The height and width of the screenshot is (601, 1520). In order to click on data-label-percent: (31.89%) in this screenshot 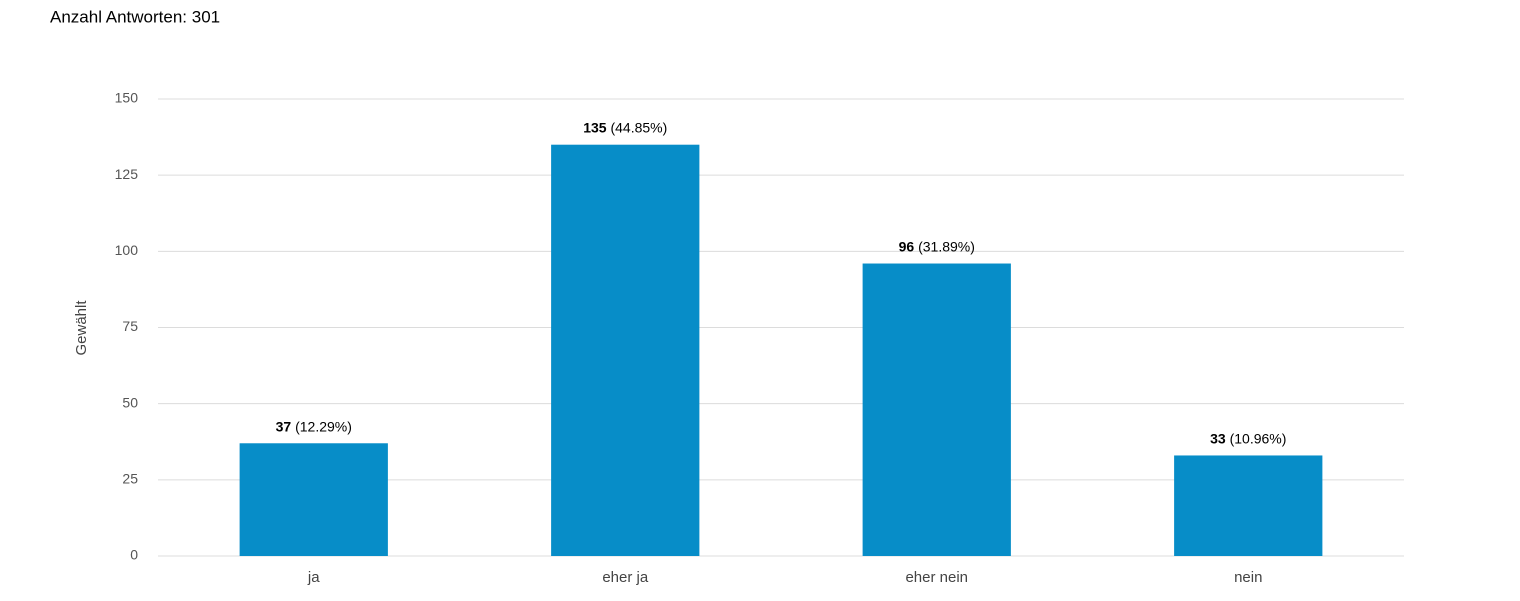, I will do `click(946, 246)`.